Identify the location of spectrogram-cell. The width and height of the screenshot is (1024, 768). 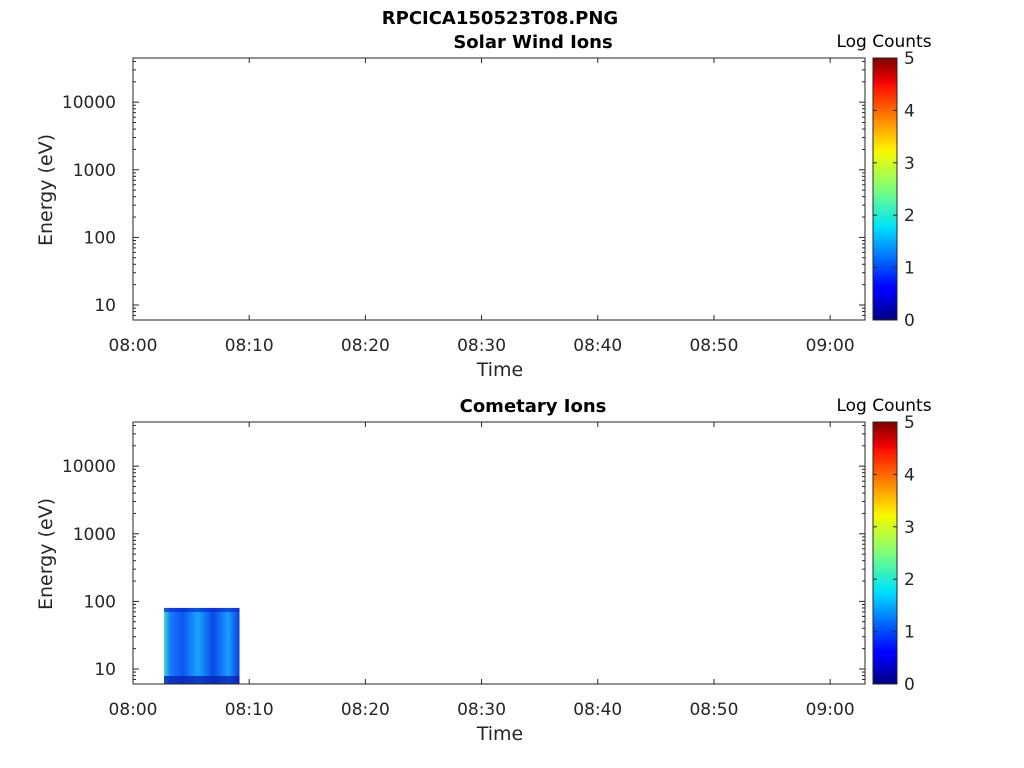
(201, 645).